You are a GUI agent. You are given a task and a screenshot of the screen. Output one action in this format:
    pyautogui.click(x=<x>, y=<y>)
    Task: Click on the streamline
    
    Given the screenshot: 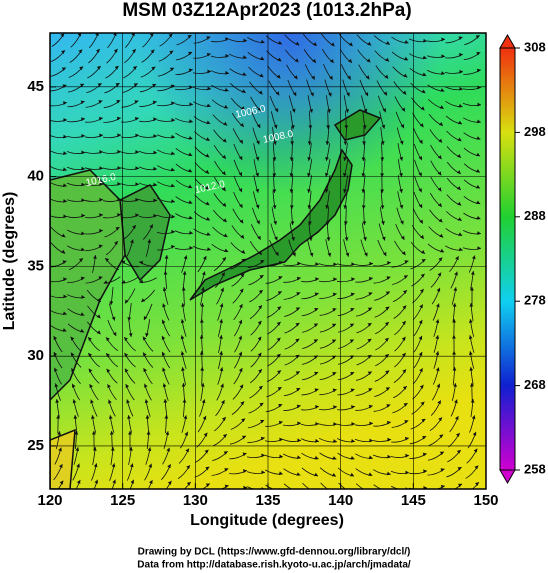 What is the action you would take?
    pyautogui.click(x=359, y=486)
    